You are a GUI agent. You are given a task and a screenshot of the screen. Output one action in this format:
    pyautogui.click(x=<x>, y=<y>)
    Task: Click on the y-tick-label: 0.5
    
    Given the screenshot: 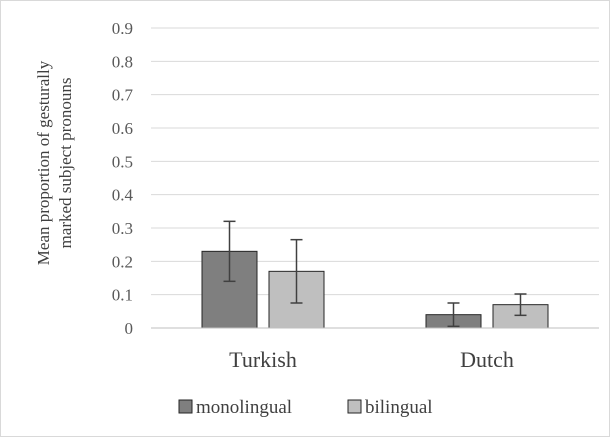 What is the action you would take?
    pyautogui.click(x=122, y=161)
    